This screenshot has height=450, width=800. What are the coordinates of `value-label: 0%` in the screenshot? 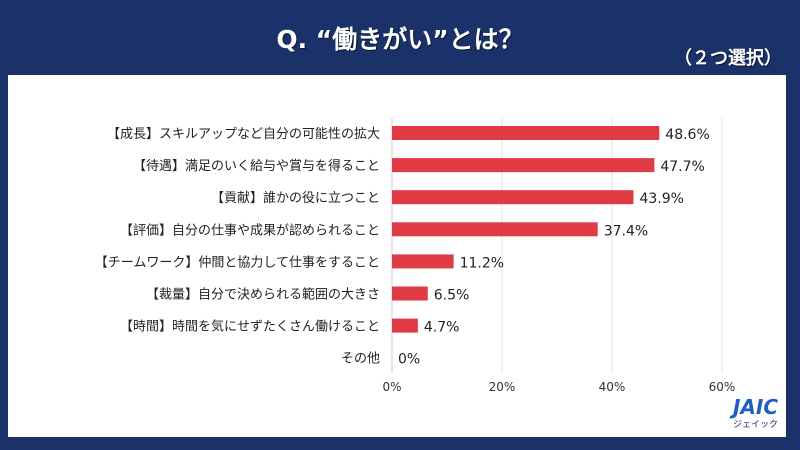 It's located at (409, 360).